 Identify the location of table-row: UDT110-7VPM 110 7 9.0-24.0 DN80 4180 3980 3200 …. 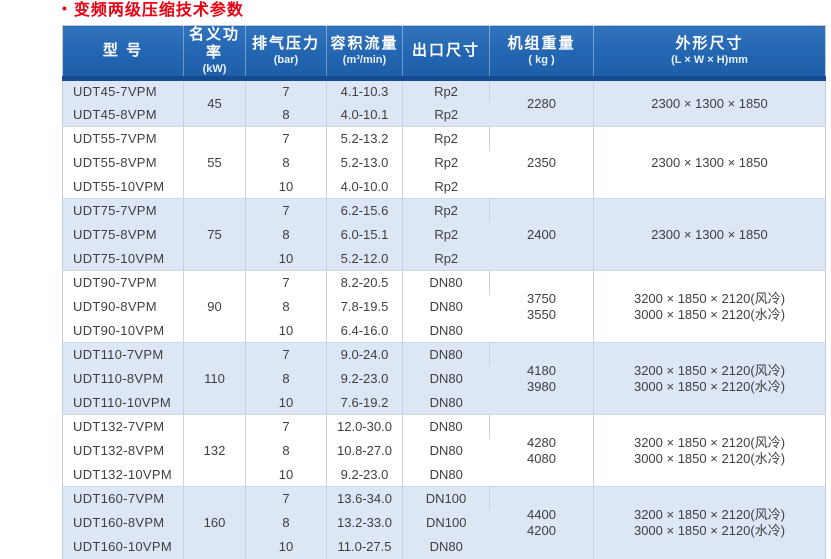
(444, 378).